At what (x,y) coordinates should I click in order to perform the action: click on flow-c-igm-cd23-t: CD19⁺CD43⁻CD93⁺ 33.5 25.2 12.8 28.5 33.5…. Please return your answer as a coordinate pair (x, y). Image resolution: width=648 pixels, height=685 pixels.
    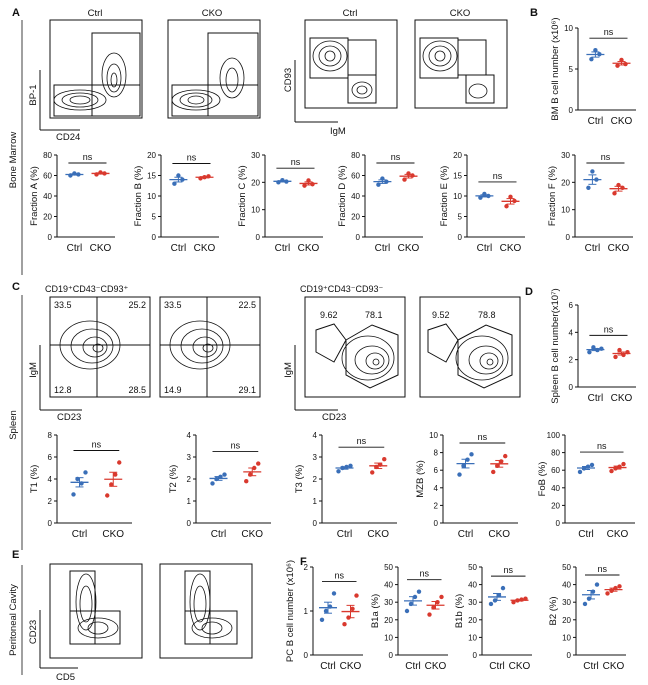
    Looking at the image, I should click on (144, 353).